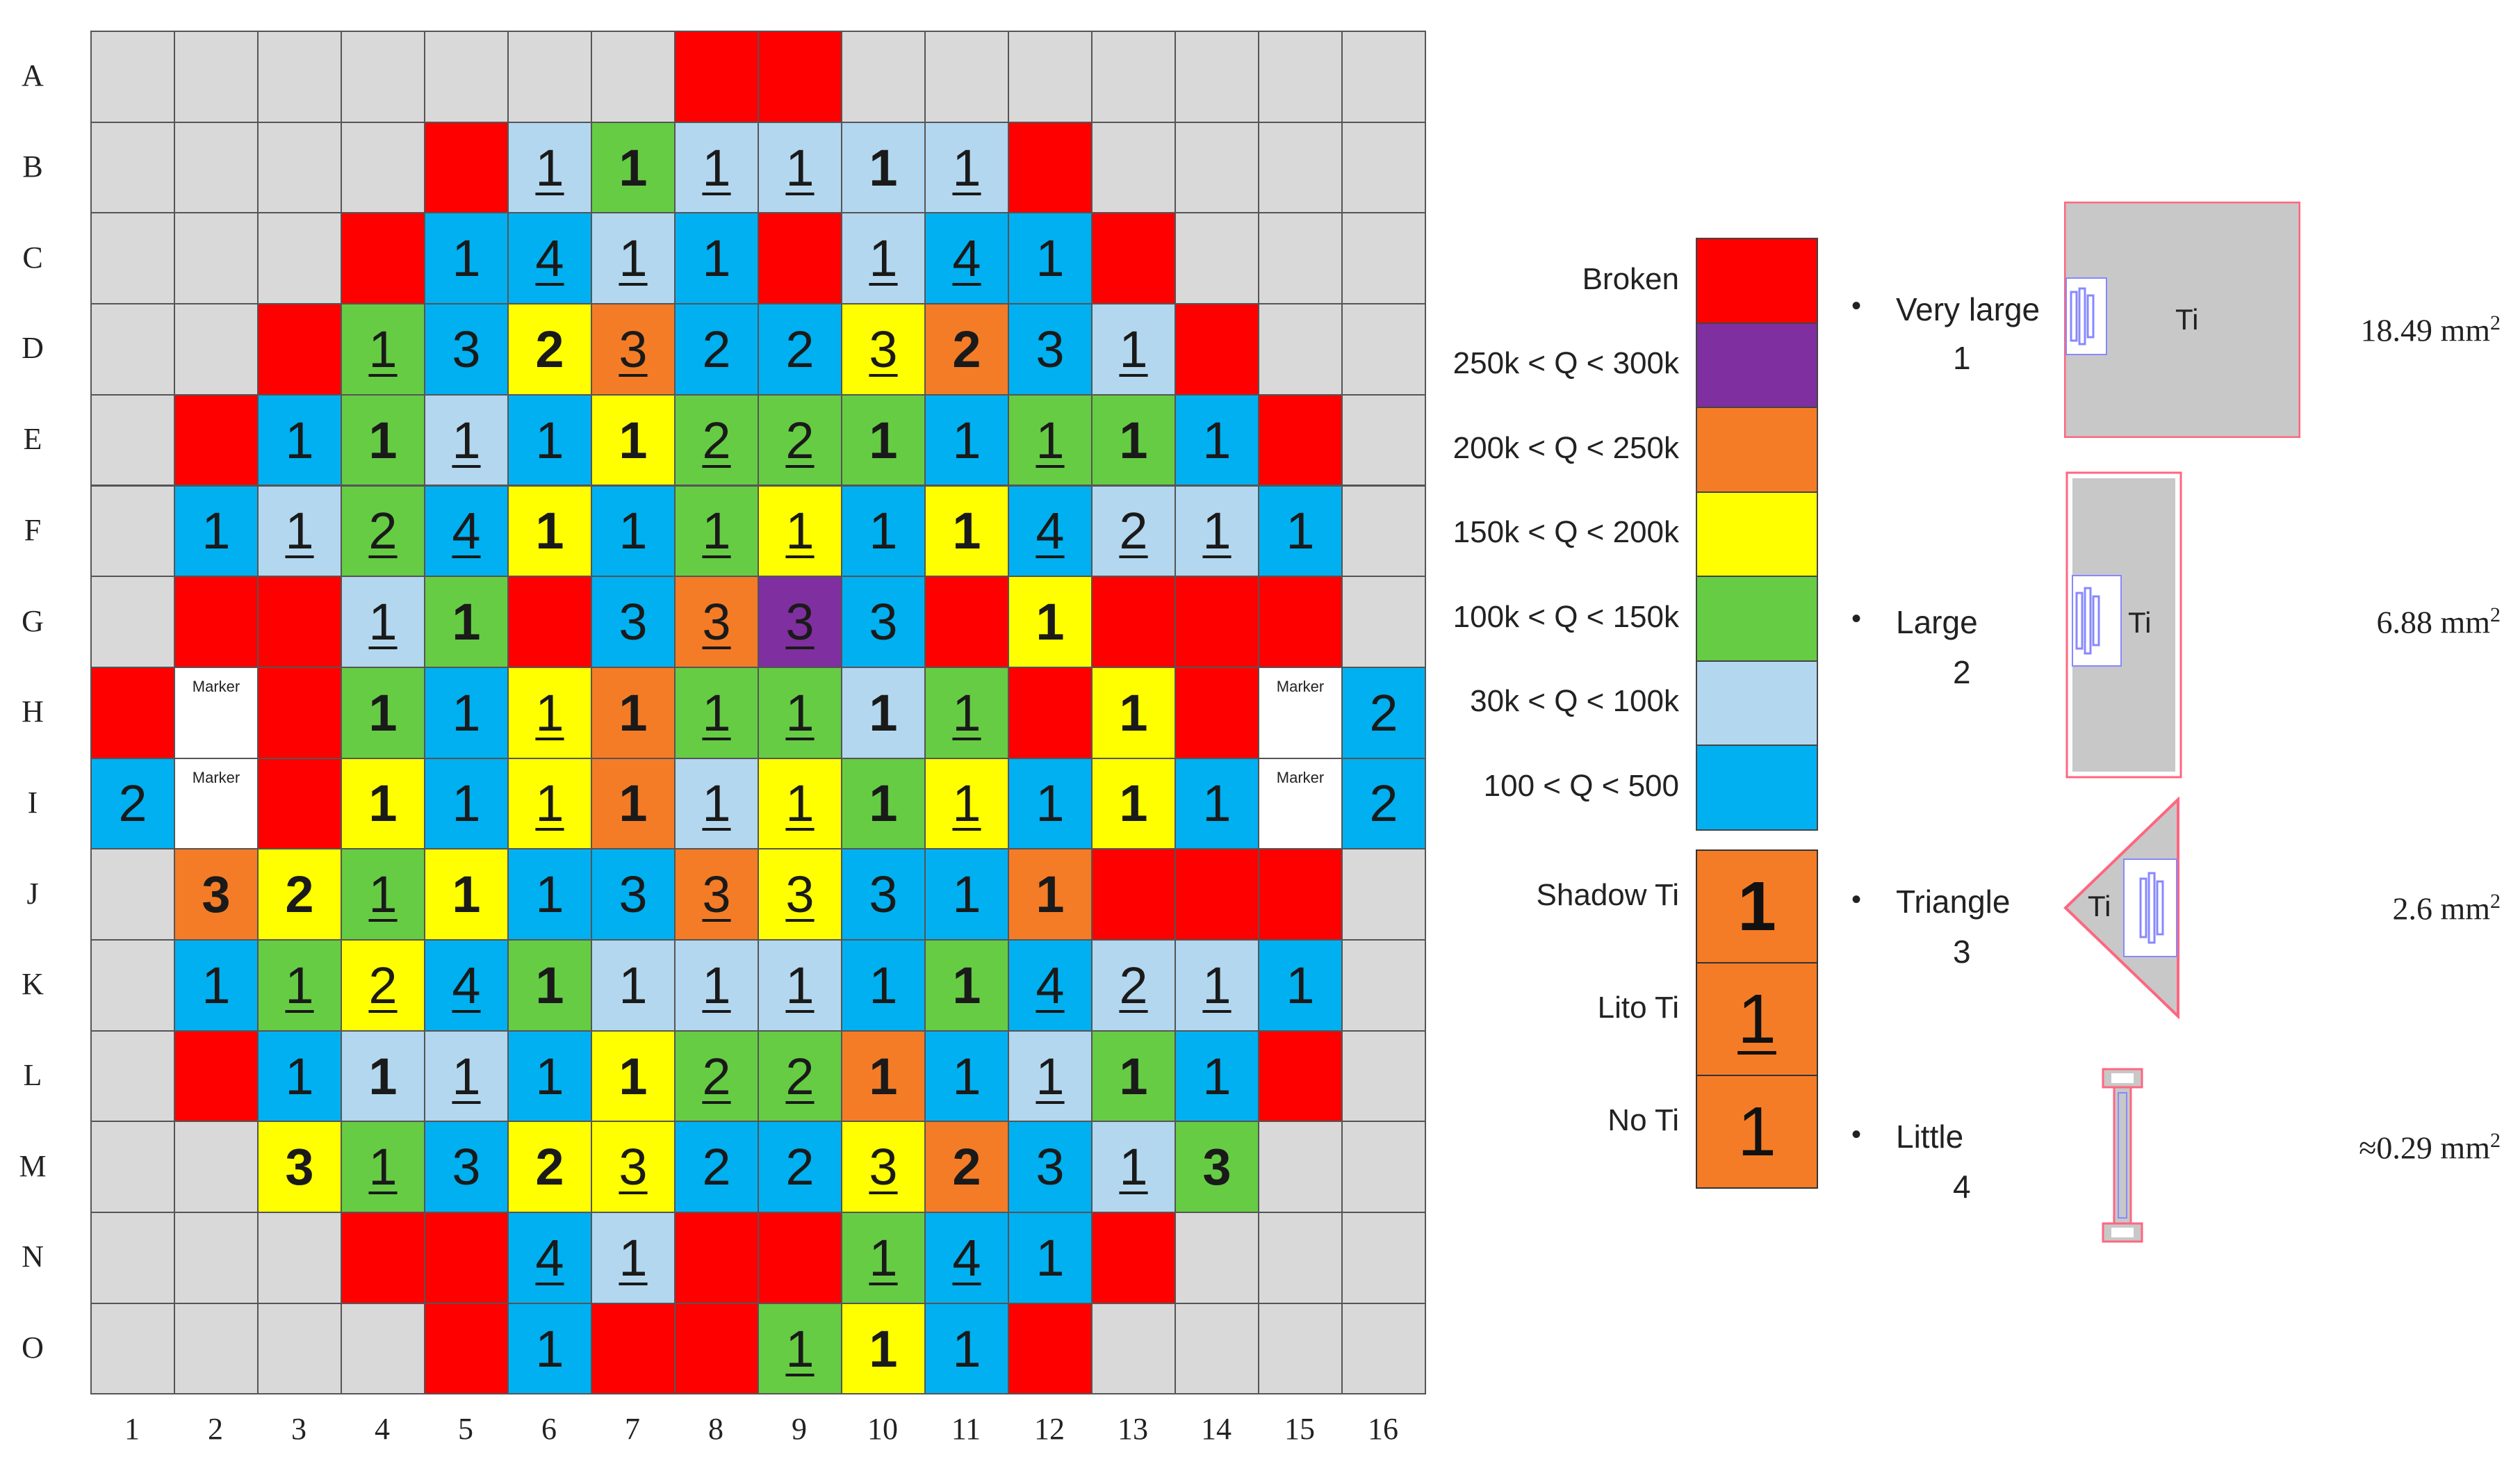  Describe the element at coordinates (467, 531) in the screenshot. I see `wafer-cell-F5: 4` at that location.